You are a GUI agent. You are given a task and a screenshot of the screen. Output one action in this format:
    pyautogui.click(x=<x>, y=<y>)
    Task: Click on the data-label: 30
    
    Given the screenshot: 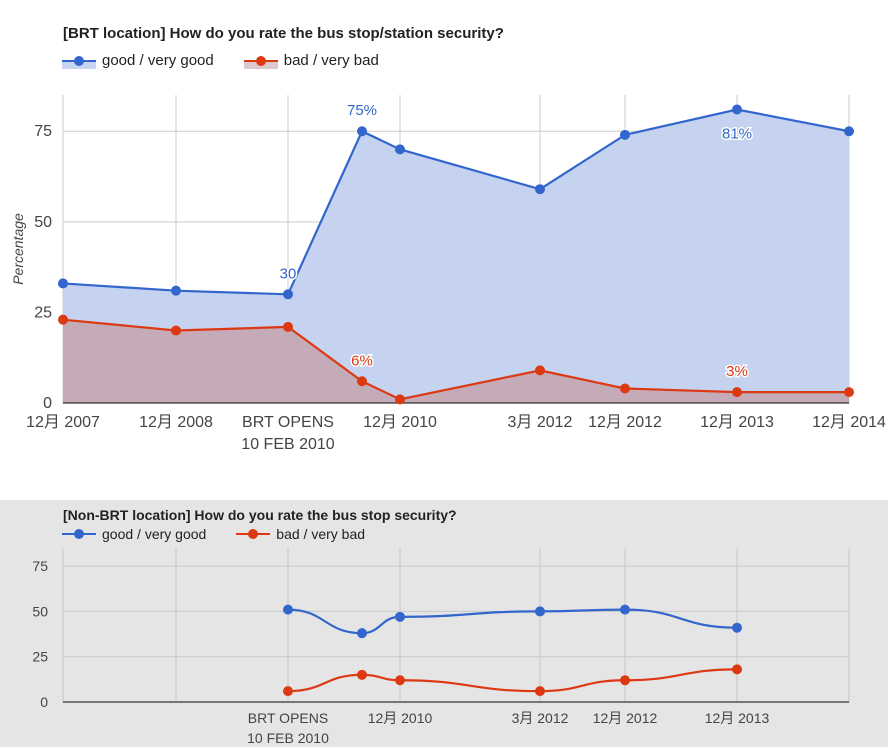 What is the action you would take?
    pyautogui.click(x=288, y=273)
    